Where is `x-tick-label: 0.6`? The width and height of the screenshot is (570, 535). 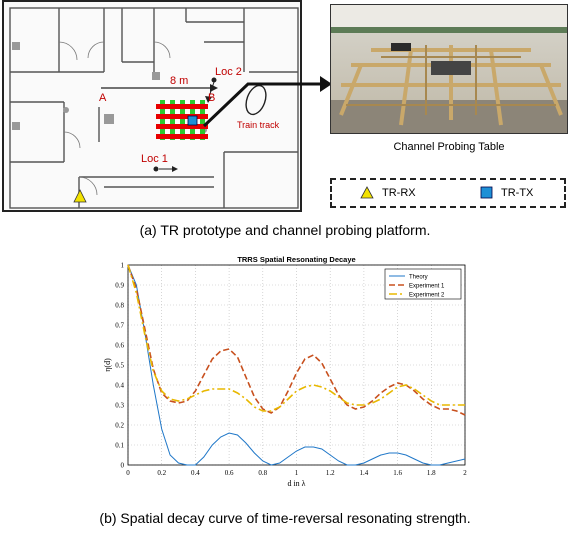
x-tick-label: 0.6 is located at coordinates (229, 473).